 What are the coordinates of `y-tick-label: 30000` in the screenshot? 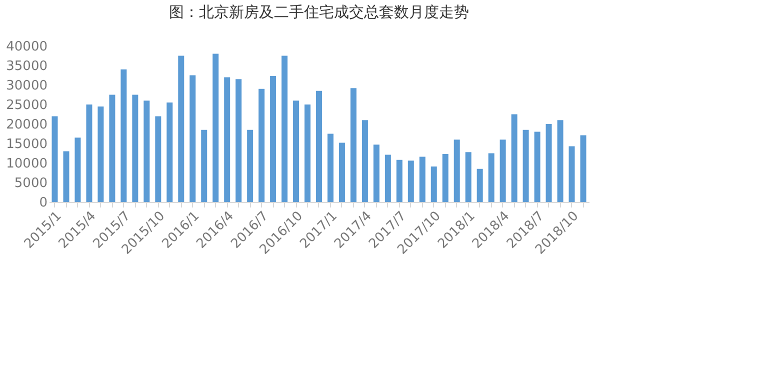 It's located at (27, 86).